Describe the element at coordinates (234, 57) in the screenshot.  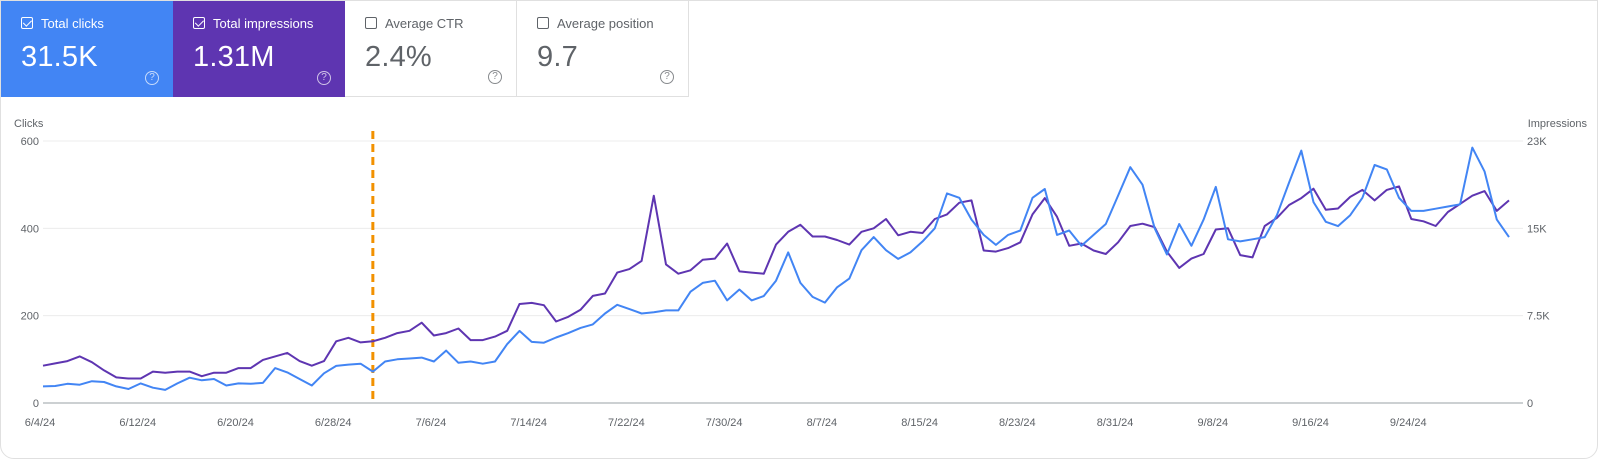
I see `metric-value: 1.31M` at that location.